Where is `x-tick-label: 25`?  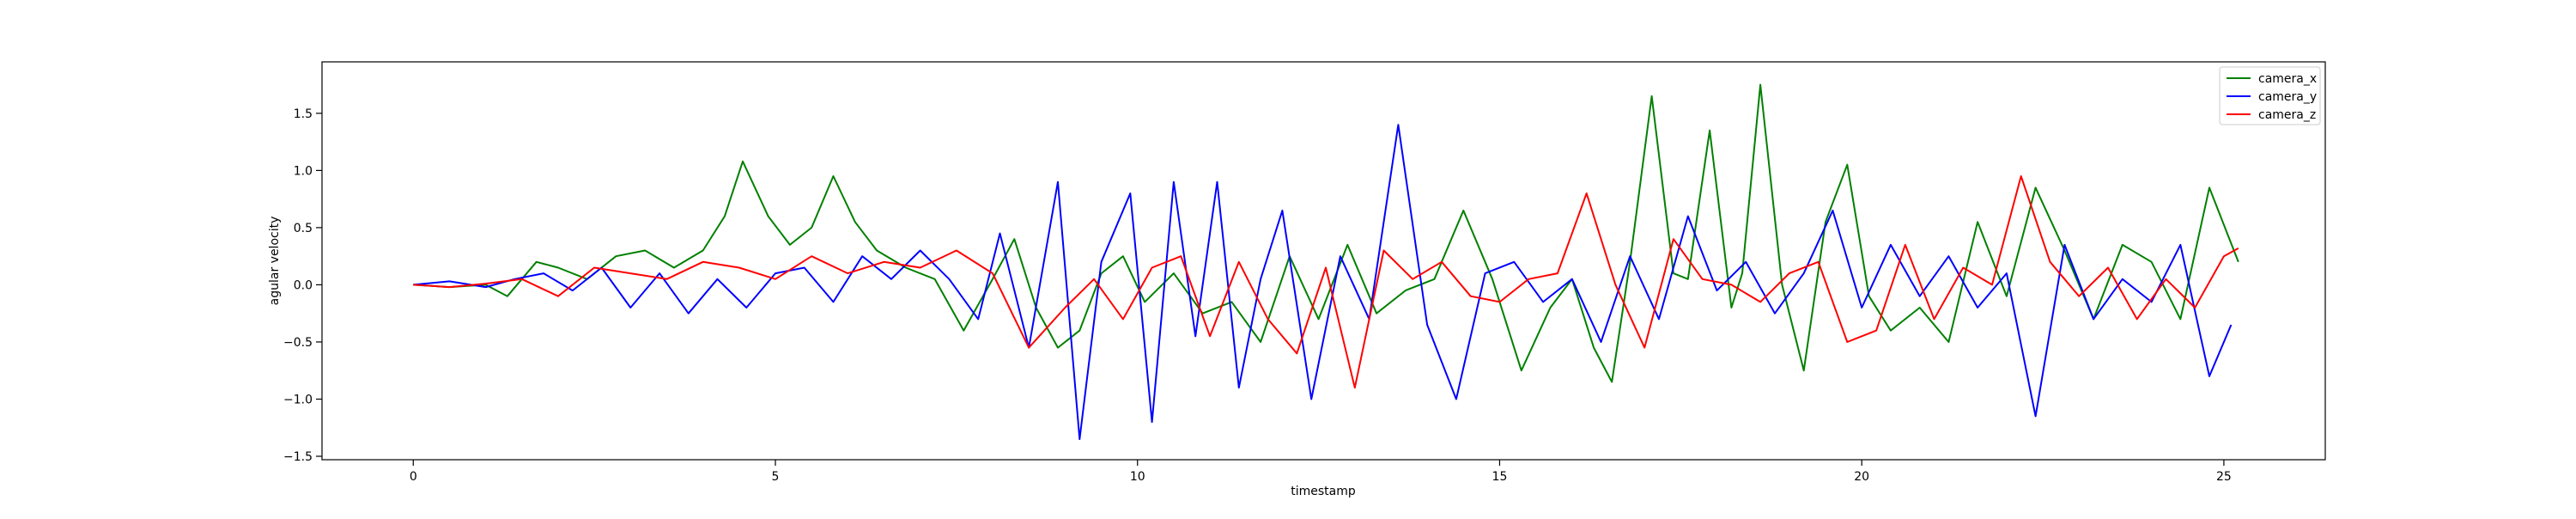
x-tick-label: 25 is located at coordinates (2224, 477).